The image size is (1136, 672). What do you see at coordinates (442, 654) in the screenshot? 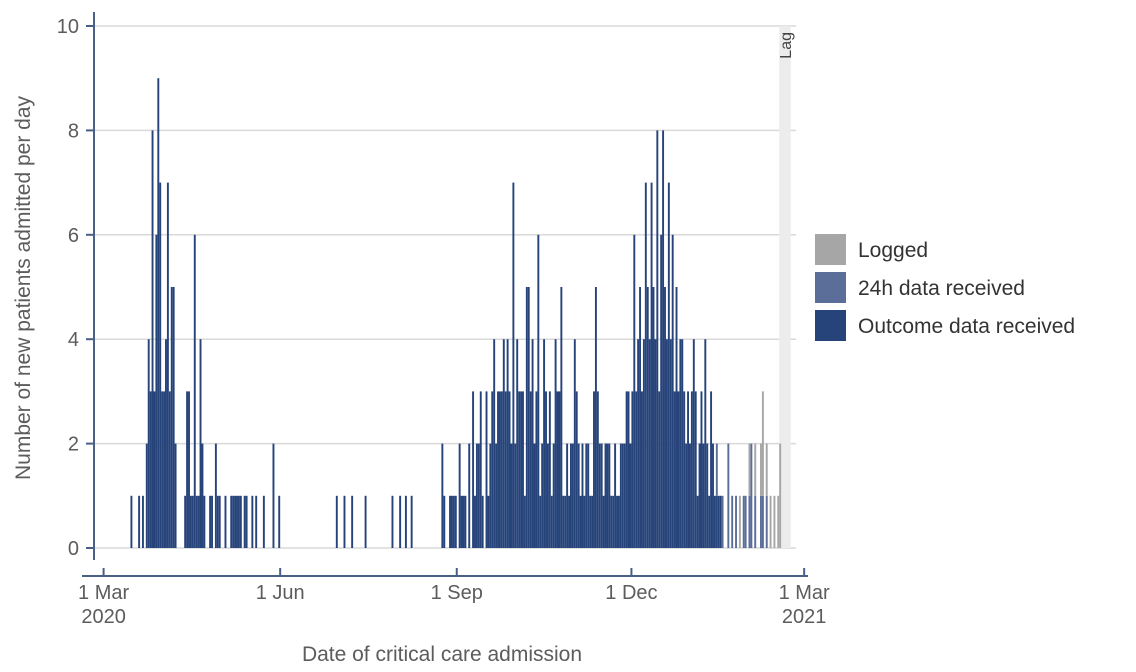
I see `x-axis-title: Date of critical care admission` at bounding box center [442, 654].